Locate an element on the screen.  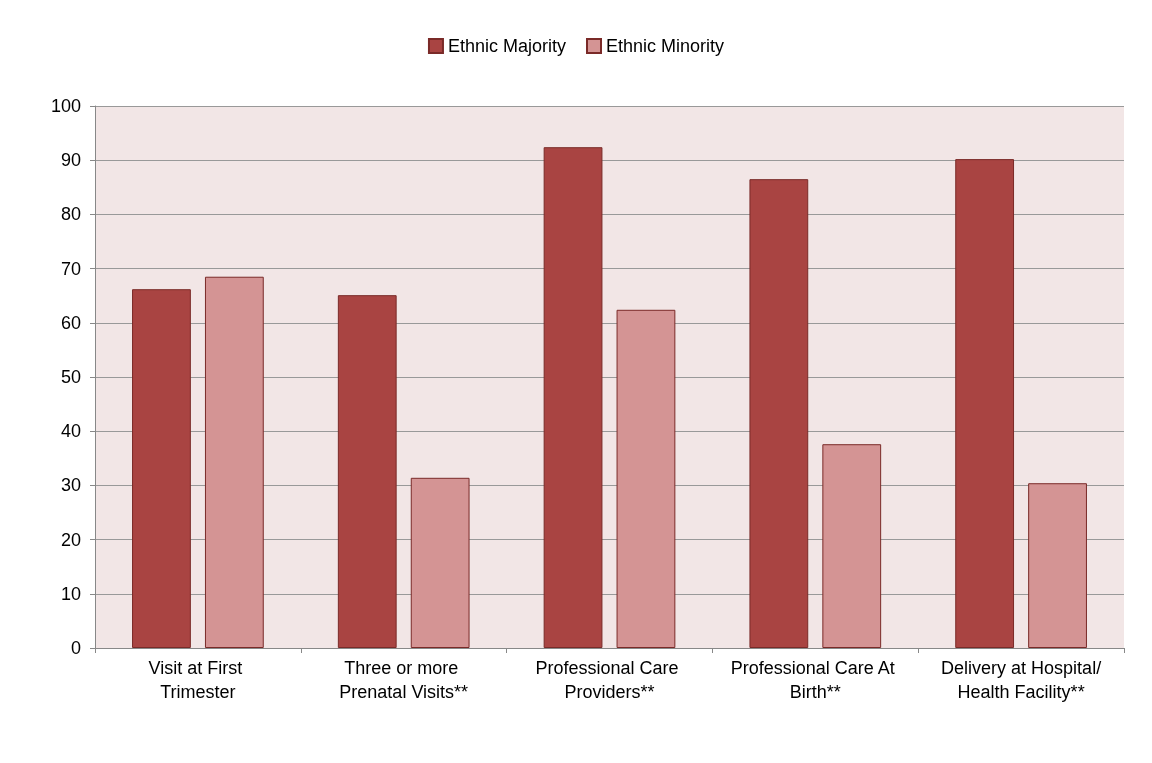
y-tick-label: 70 is located at coordinates (70, 268).